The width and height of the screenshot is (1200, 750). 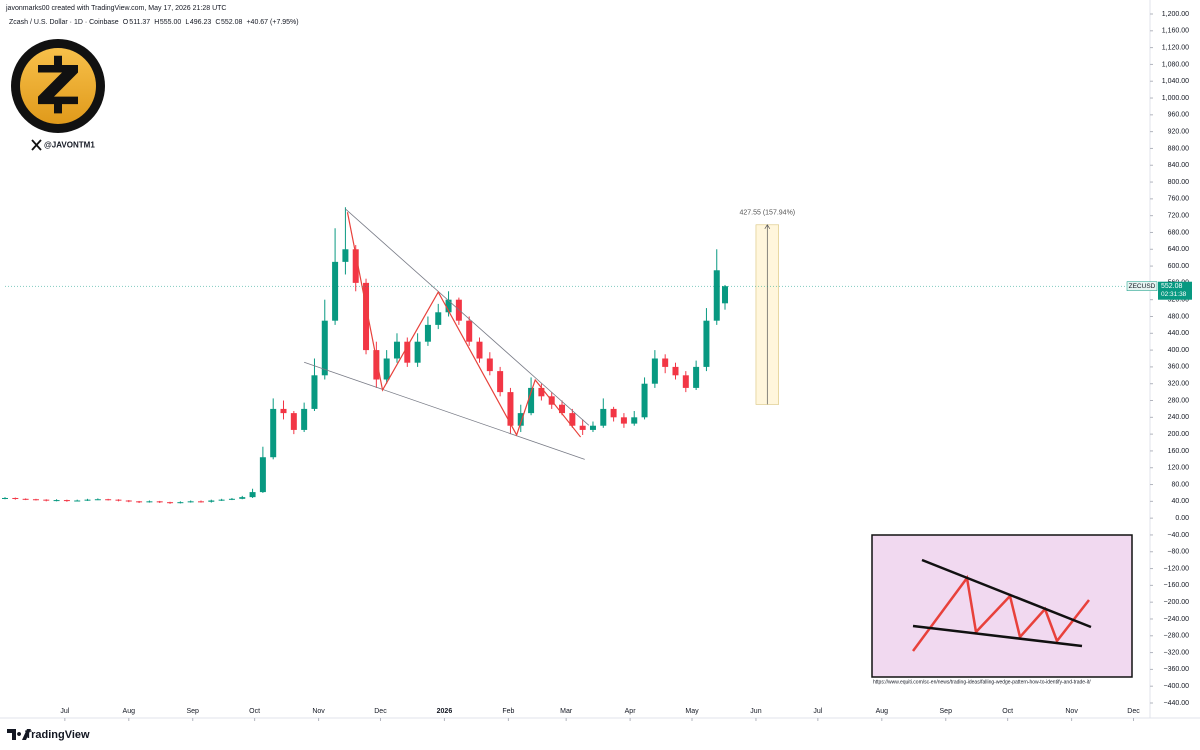 I want to click on zigzag, so click(x=464, y=325).